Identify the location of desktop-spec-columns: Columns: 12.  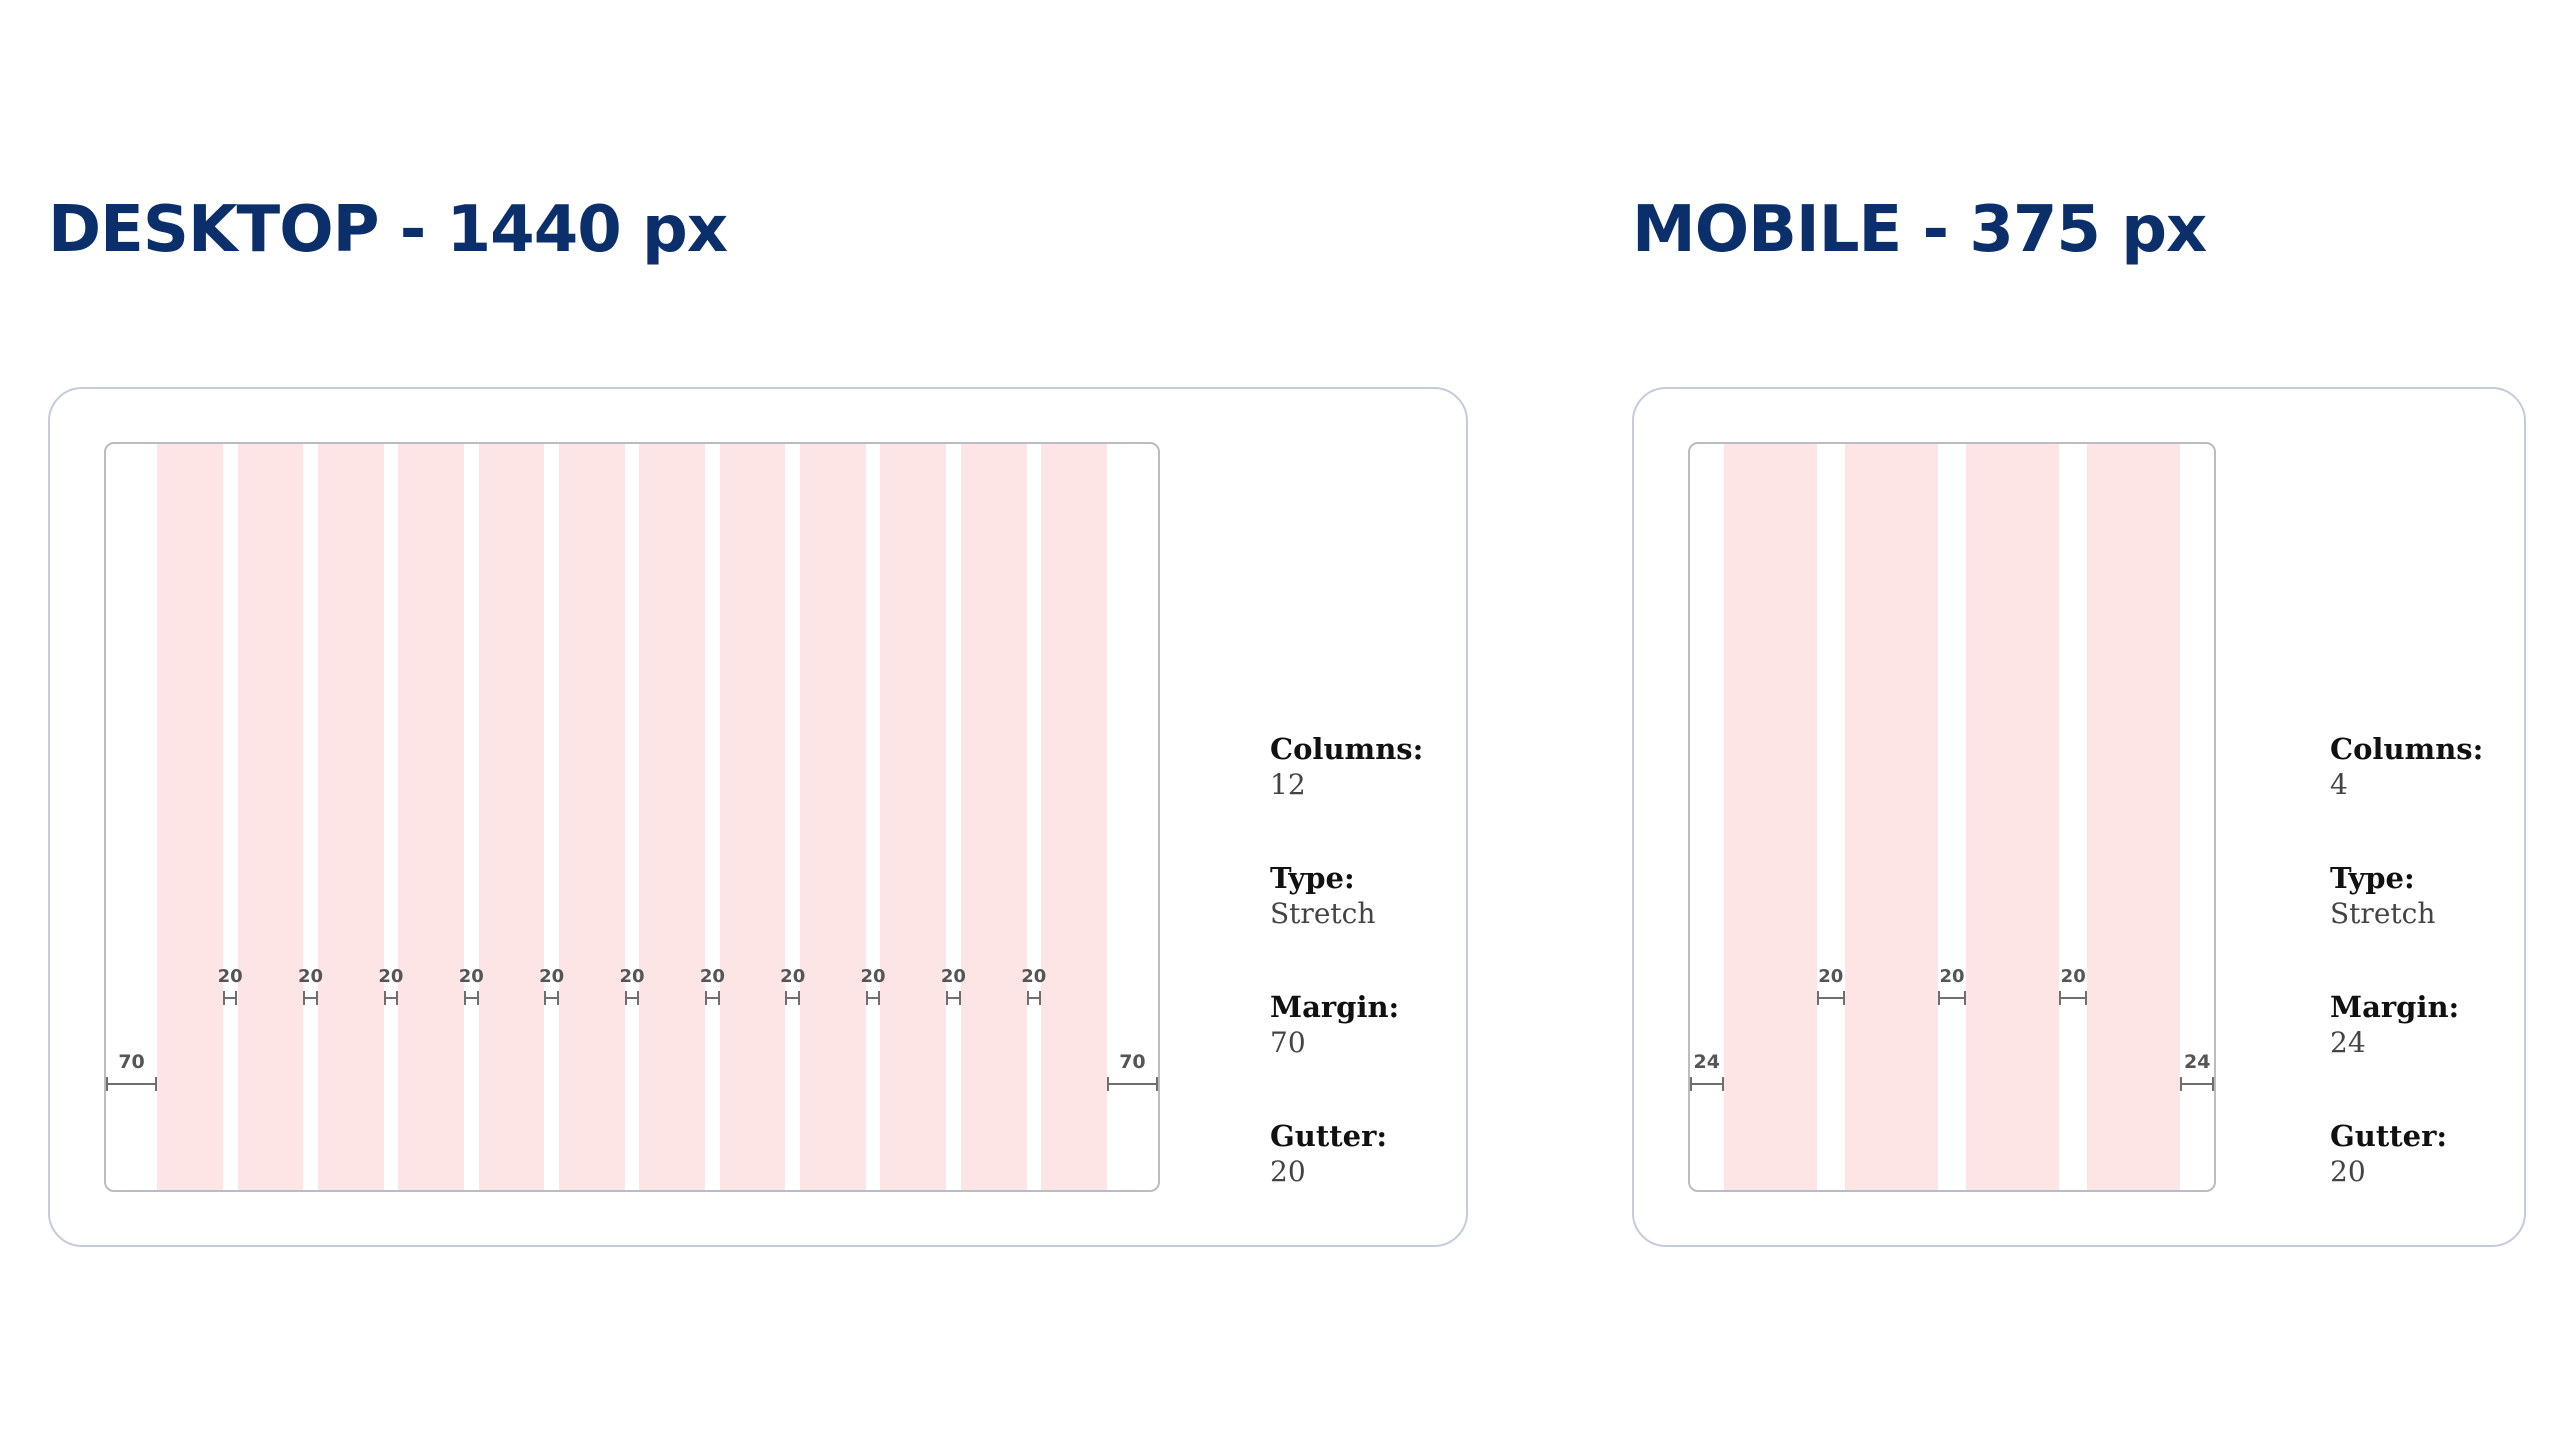
(1346, 796).